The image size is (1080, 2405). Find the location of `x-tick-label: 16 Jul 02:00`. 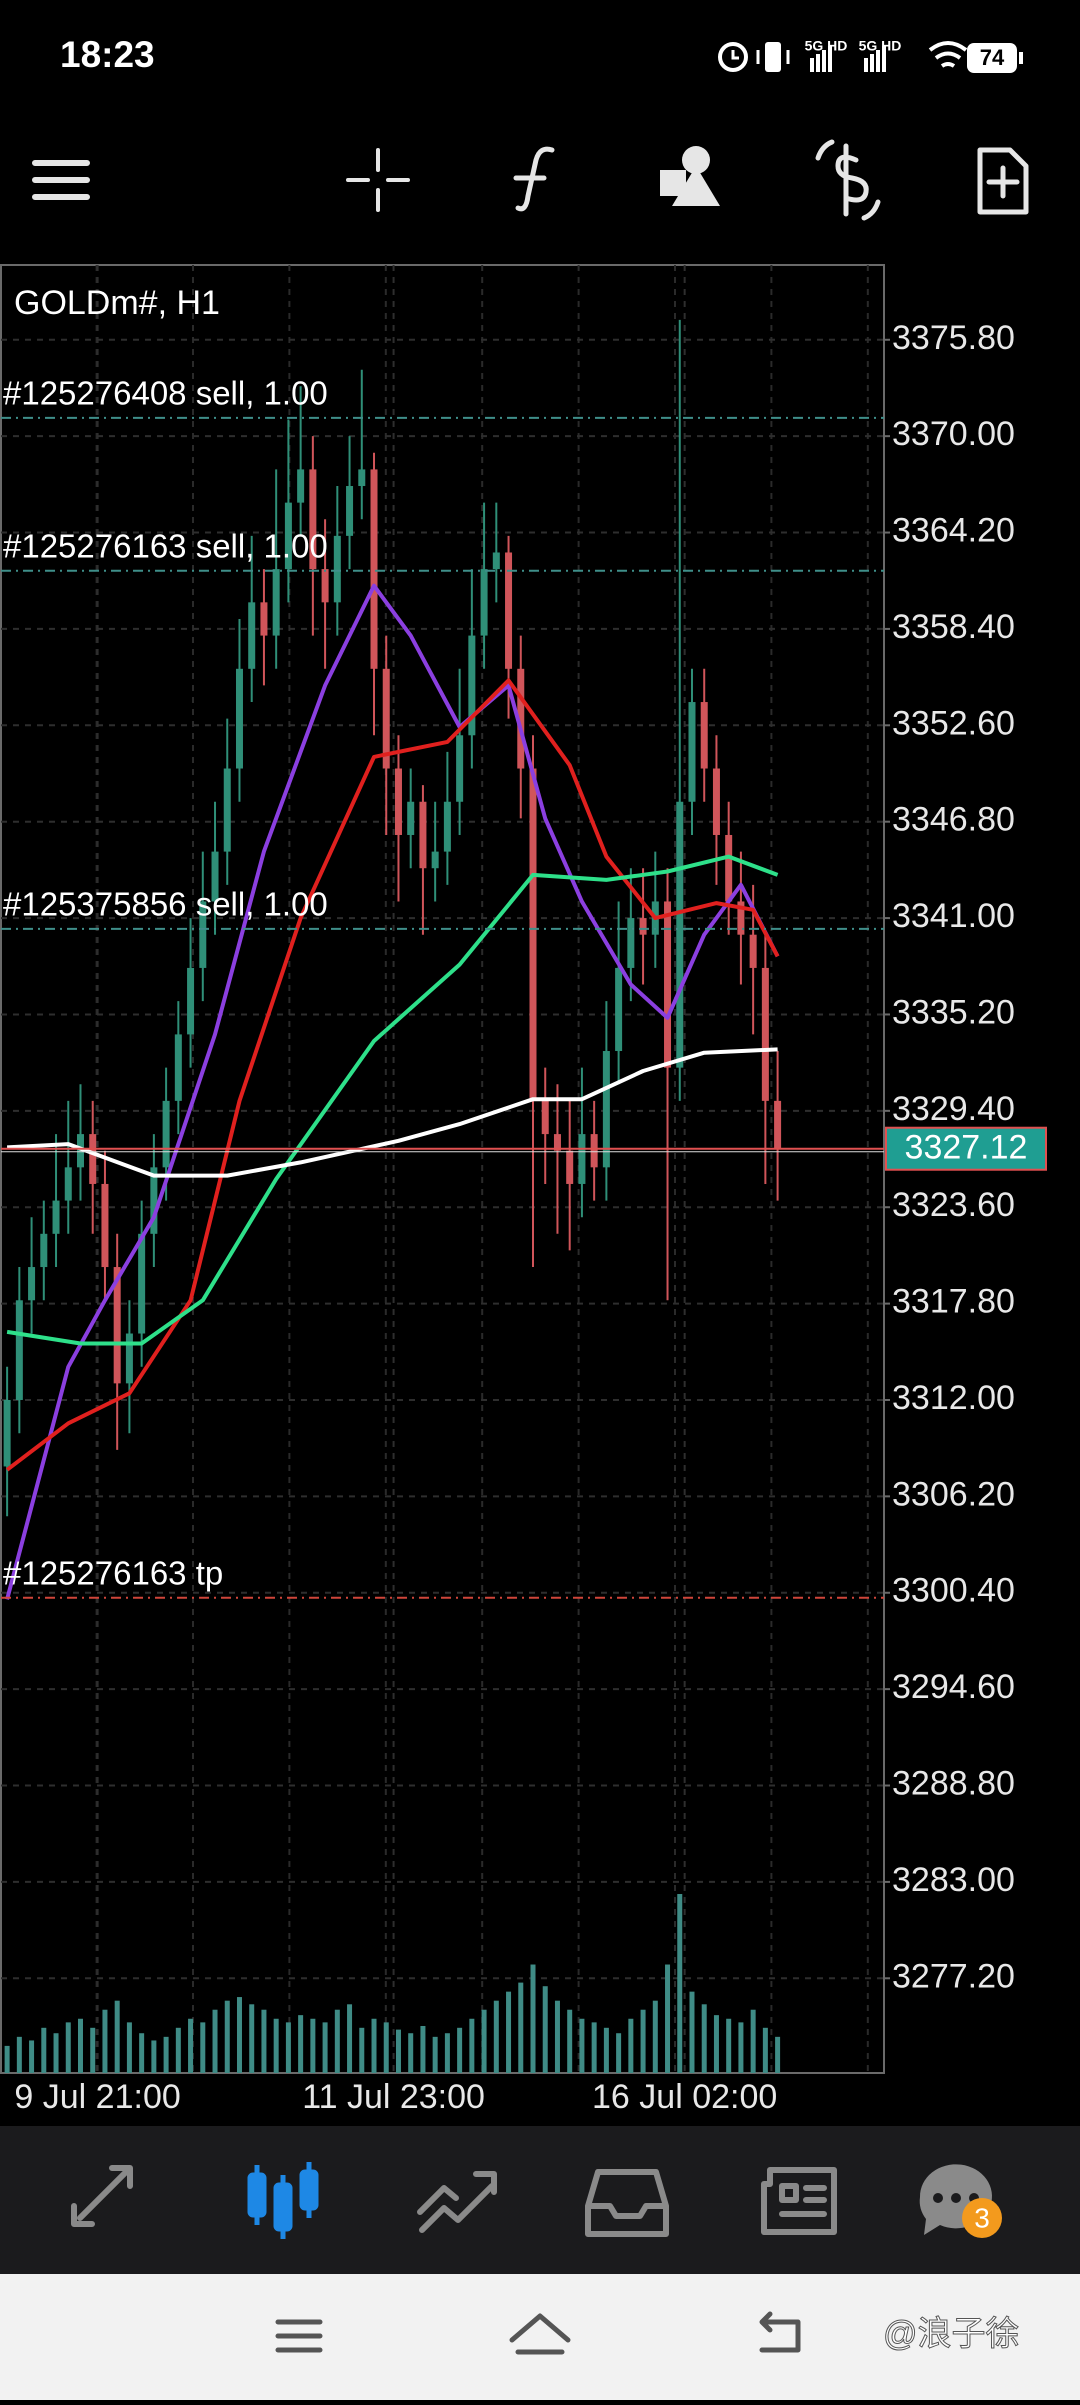

x-tick-label: 16 Jul 02:00 is located at coordinates (684, 2097).